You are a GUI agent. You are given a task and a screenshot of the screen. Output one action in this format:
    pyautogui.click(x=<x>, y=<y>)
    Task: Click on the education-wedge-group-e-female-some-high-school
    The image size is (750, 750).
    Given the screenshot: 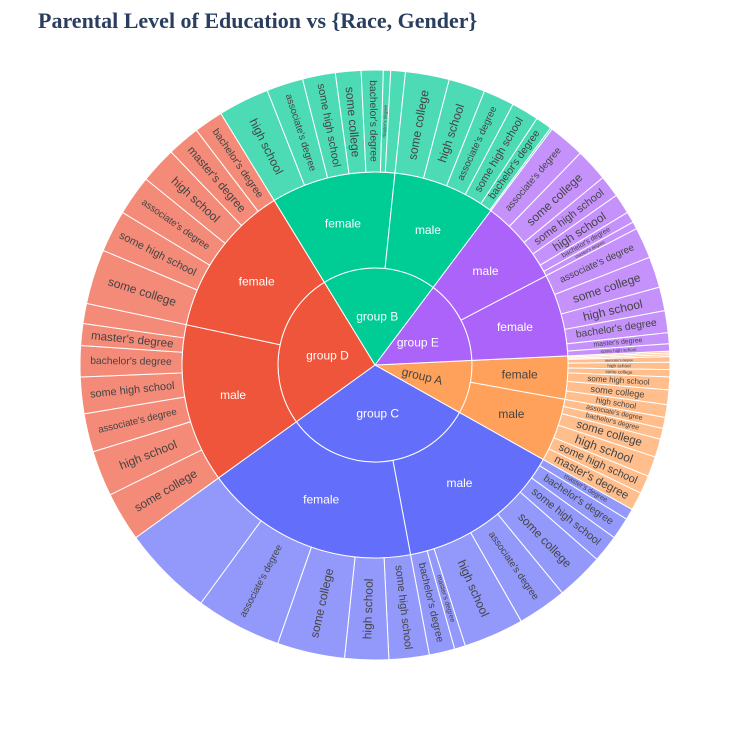 What is the action you would take?
    pyautogui.click(x=618, y=350)
    